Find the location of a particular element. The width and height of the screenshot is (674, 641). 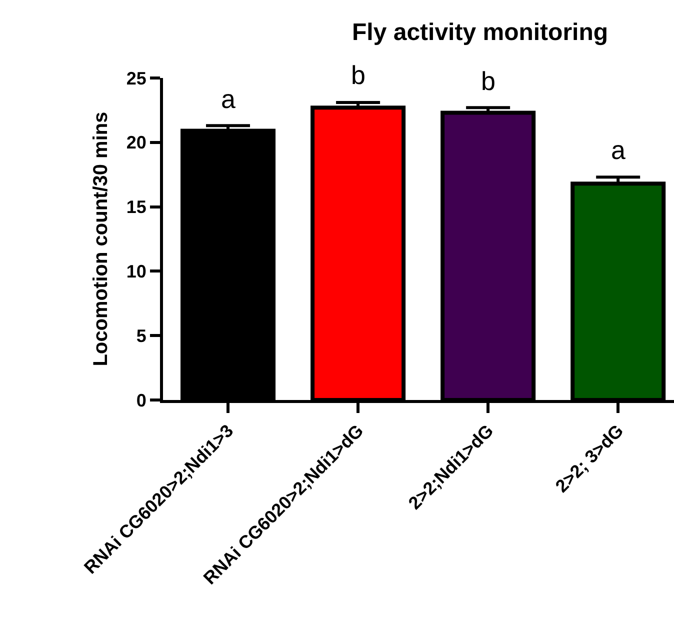

y-tick-label: 20 is located at coordinates (136, 142).